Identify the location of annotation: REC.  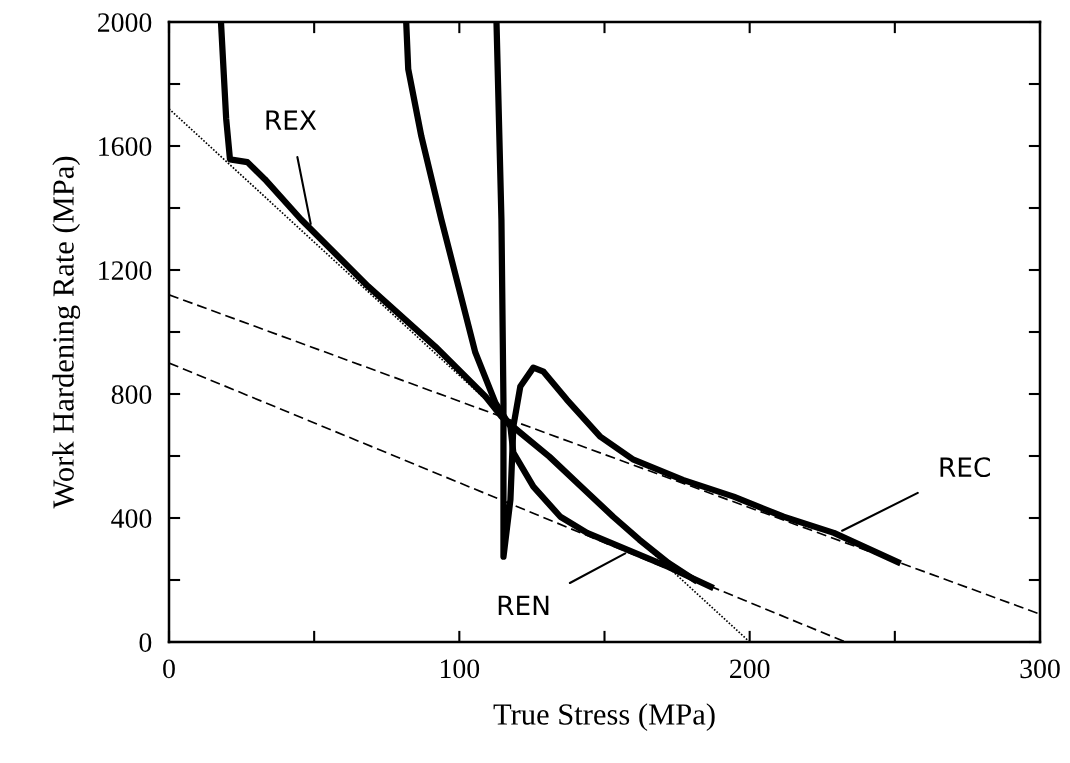
(965, 467).